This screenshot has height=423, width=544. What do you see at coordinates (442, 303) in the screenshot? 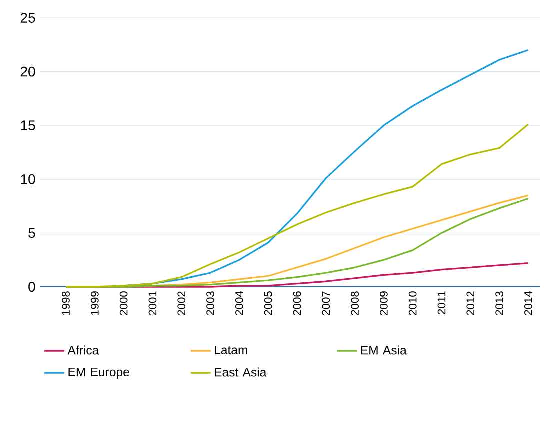
I see `x-tick-label: 2011` at bounding box center [442, 303].